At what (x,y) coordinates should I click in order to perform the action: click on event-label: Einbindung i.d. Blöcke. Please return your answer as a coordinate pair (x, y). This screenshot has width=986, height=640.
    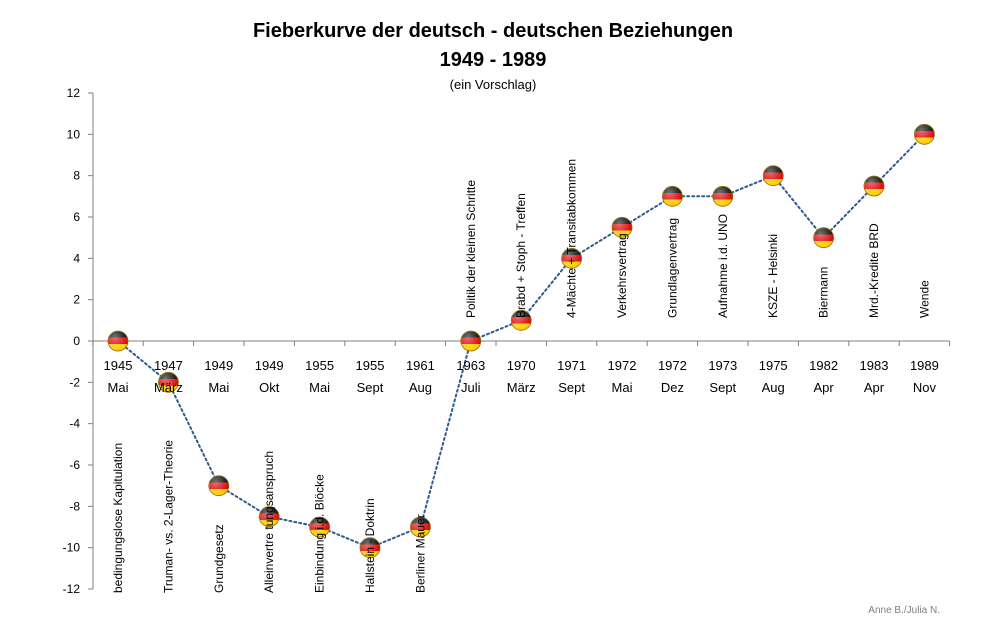
    Looking at the image, I should click on (320, 533).